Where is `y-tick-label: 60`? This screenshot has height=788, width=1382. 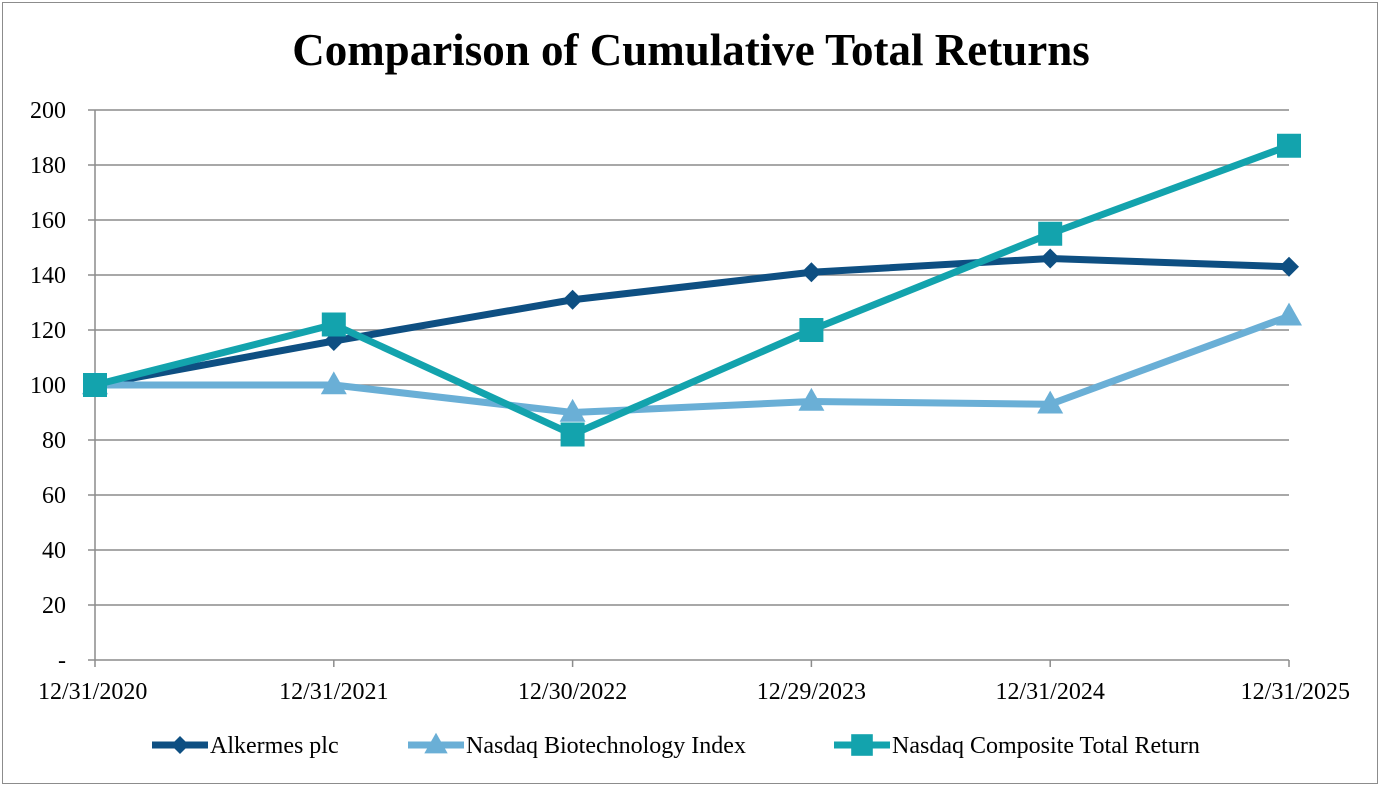 y-tick-label: 60 is located at coordinates (54, 496).